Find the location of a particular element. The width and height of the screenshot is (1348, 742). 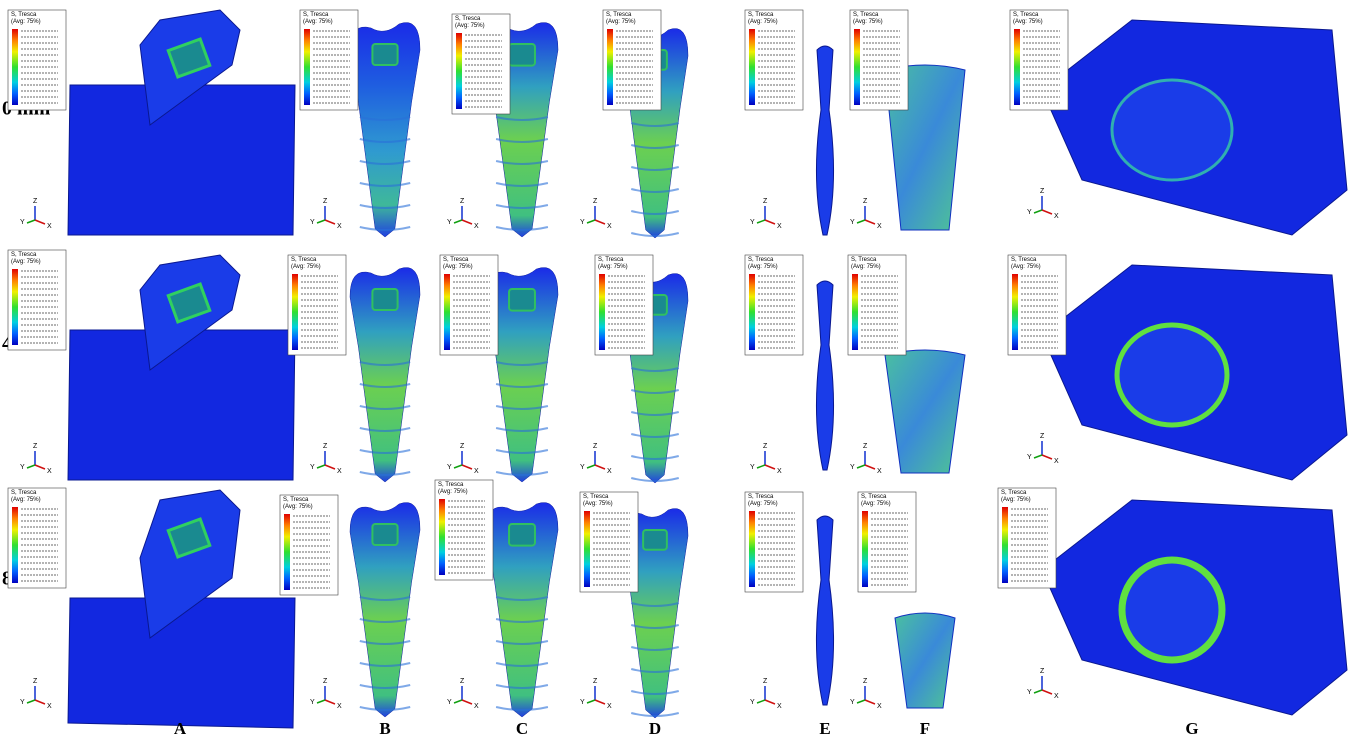

shell is located at coordinates (925, 411).